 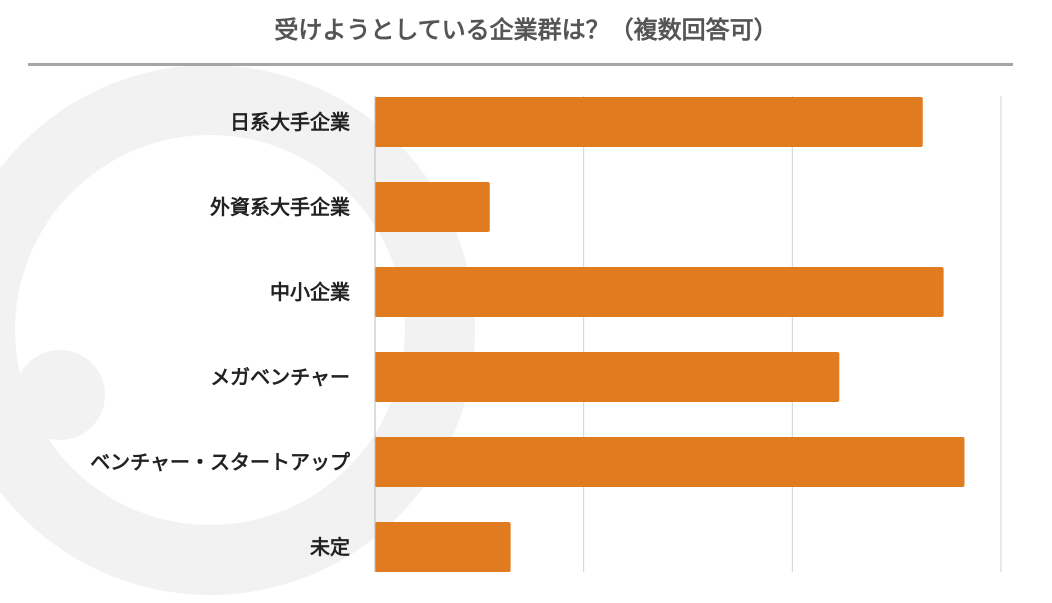 What do you see at coordinates (520, 64) in the screenshot?
I see `title-divider` at bounding box center [520, 64].